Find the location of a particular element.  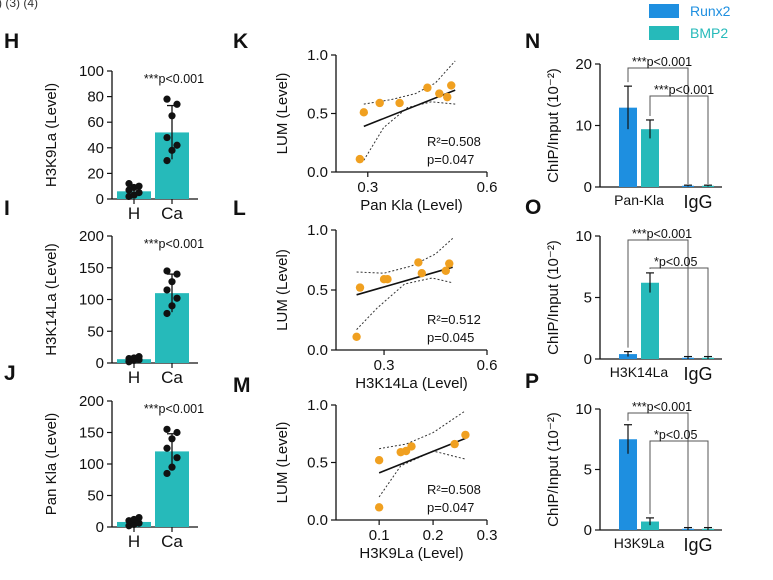

y-tick-label: 200 is located at coordinates (91, 236).